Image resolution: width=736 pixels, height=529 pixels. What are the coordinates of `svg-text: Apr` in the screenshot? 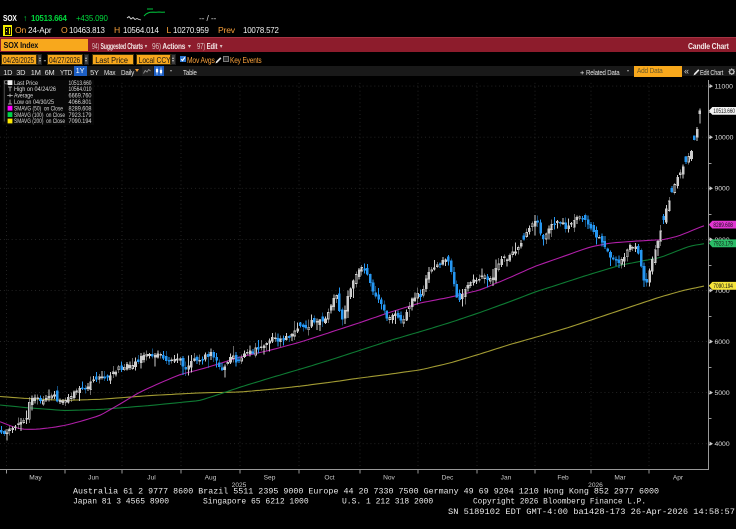 It's located at (678, 478).